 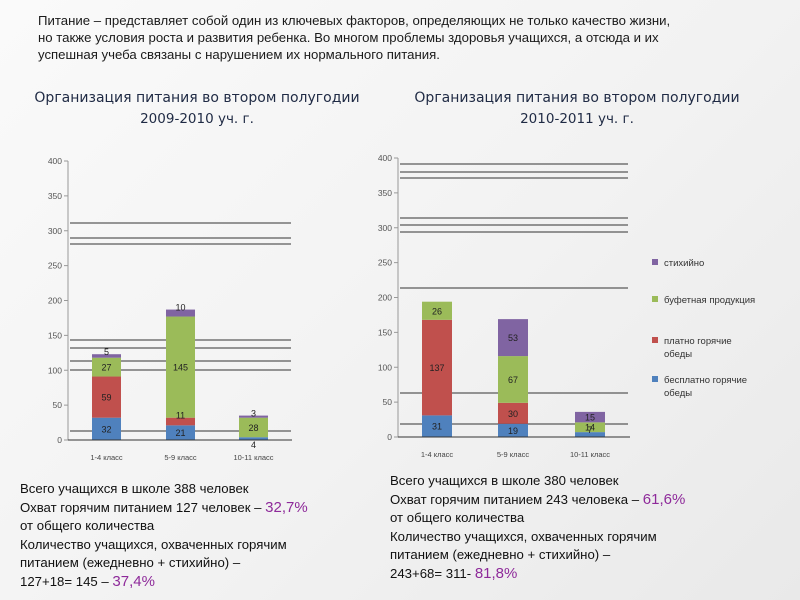 I want to click on right-xtick-label: 10-11 класс, so click(x=590, y=454).